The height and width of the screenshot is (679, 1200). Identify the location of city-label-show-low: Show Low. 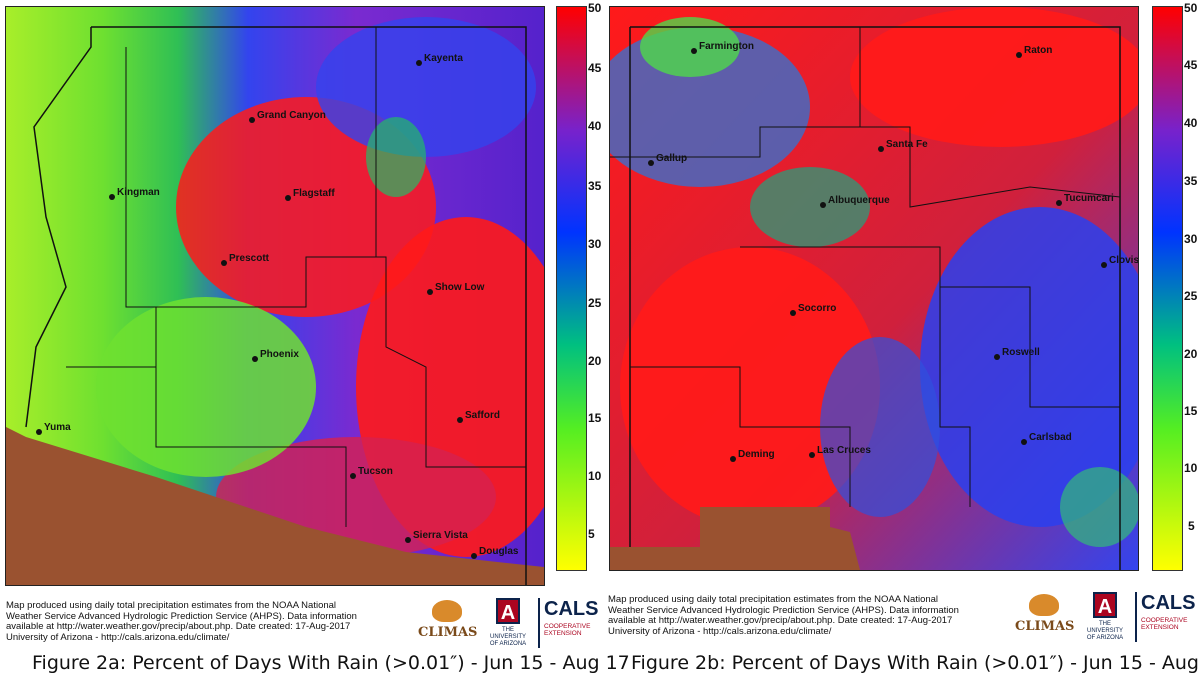
(460, 287).